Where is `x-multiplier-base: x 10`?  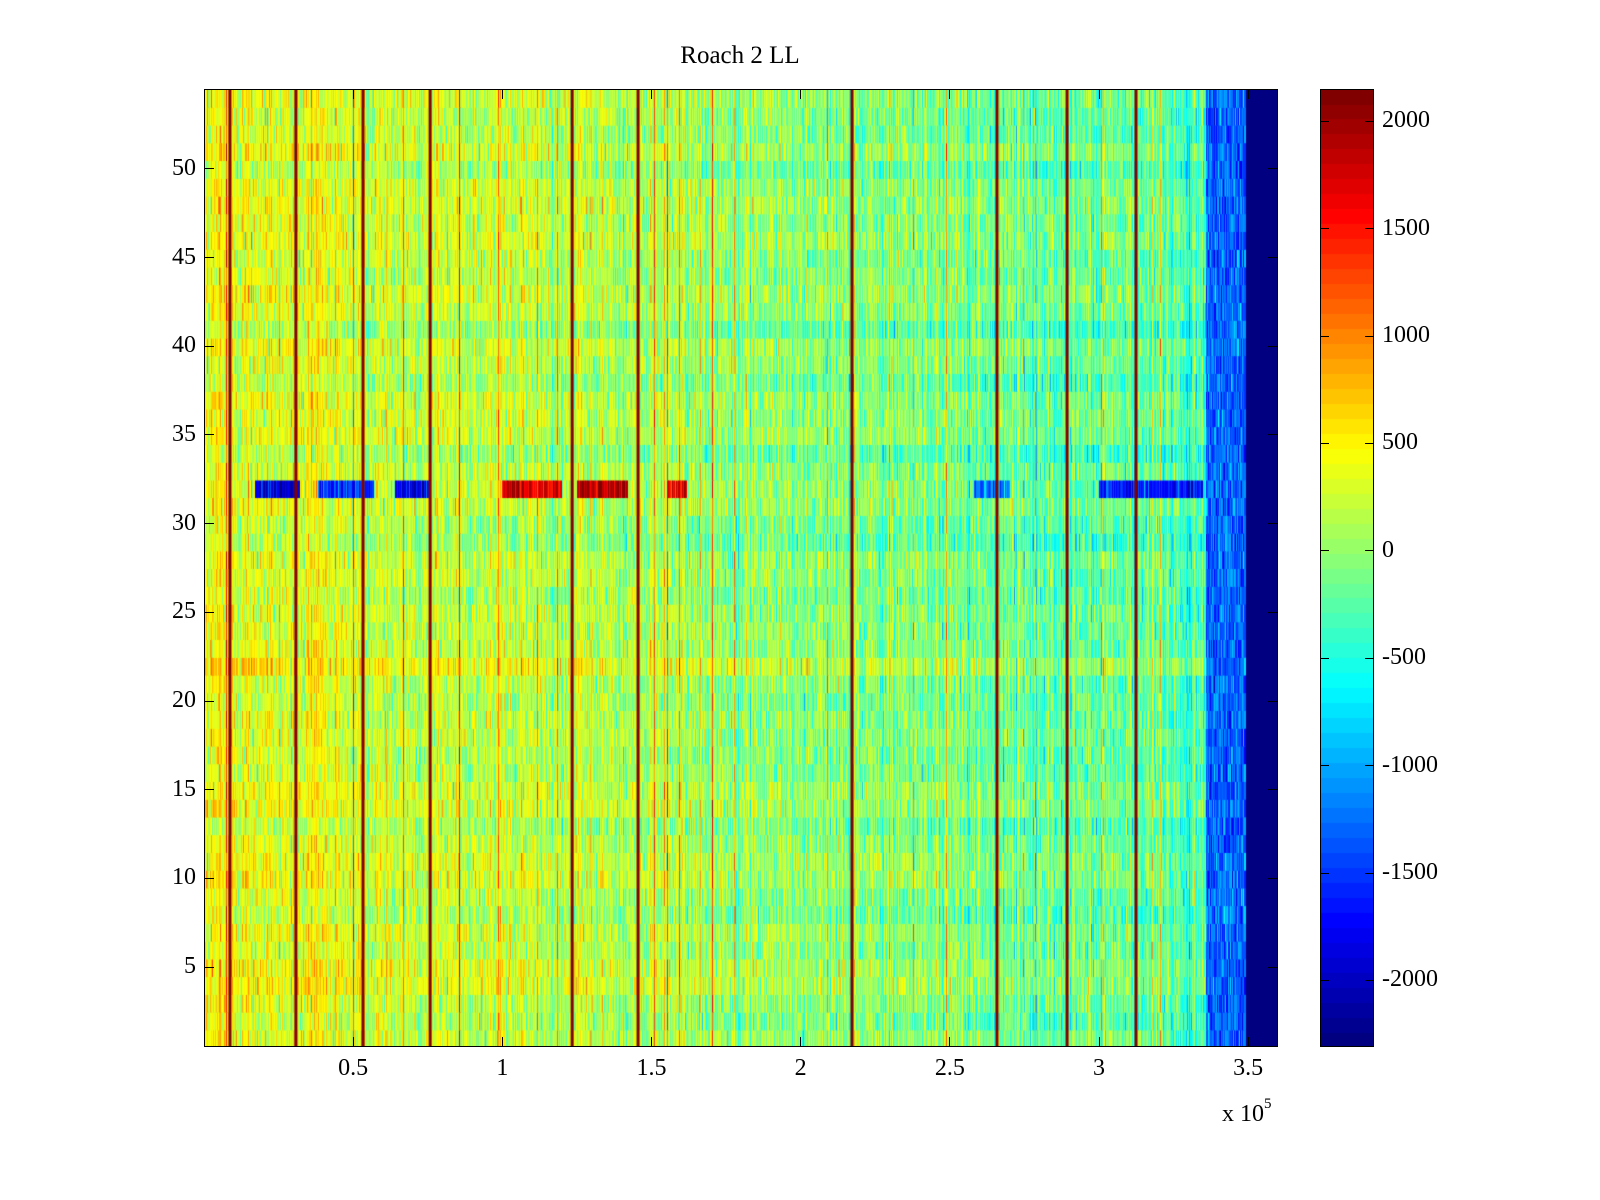 x-multiplier-base: x 10 is located at coordinates (1243, 1114).